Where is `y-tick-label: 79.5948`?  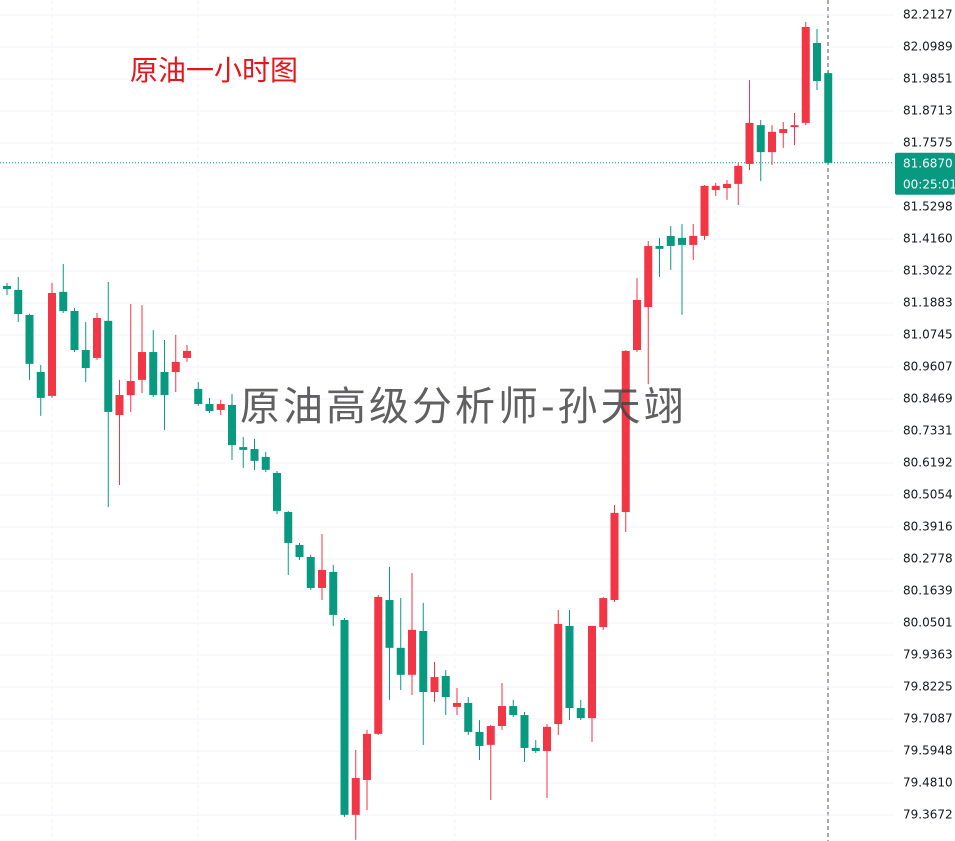
y-tick-label: 79.5948 is located at coordinates (928, 751).